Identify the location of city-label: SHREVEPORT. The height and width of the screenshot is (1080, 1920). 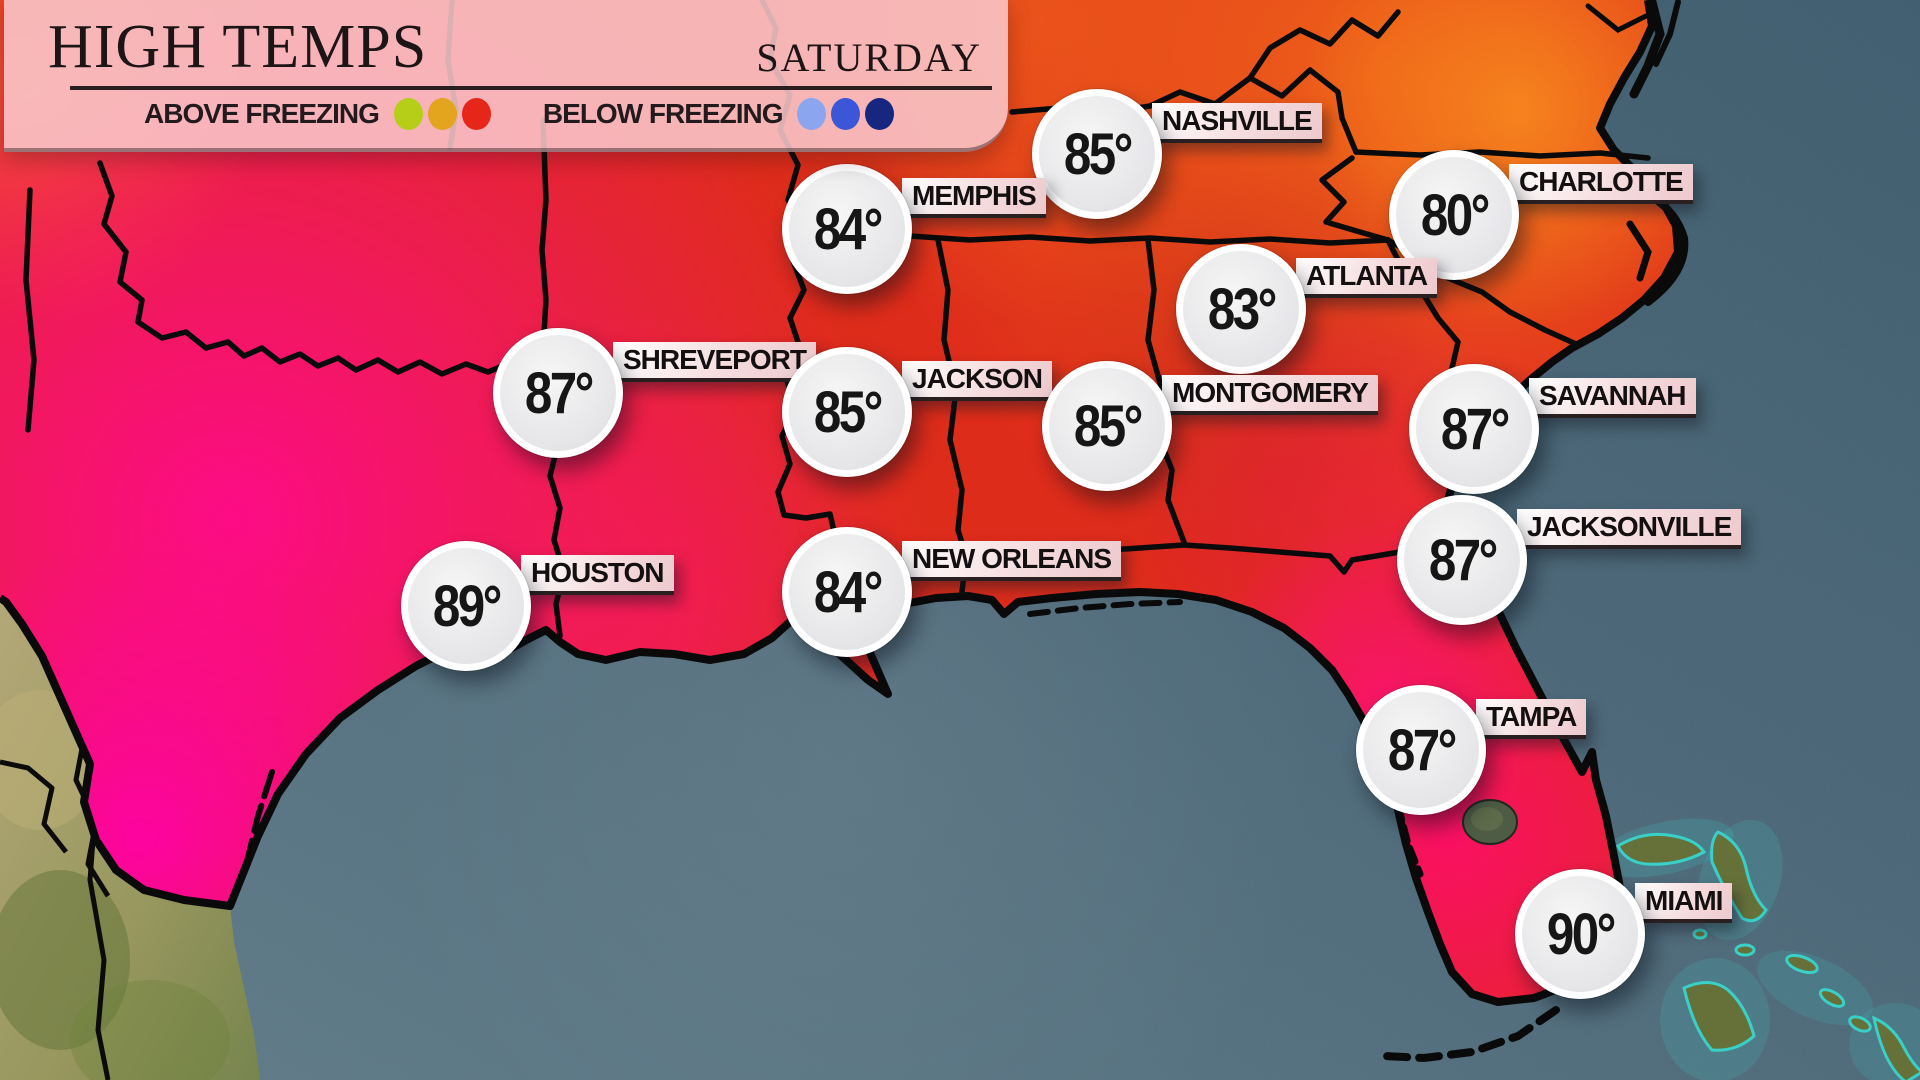
(705, 363).